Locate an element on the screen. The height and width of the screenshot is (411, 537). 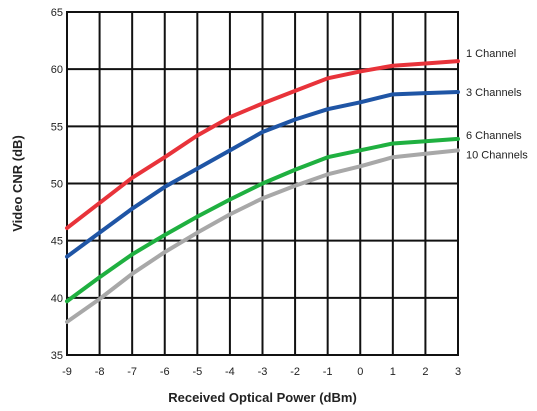
series-label: 10 Channels is located at coordinates (497, 155).